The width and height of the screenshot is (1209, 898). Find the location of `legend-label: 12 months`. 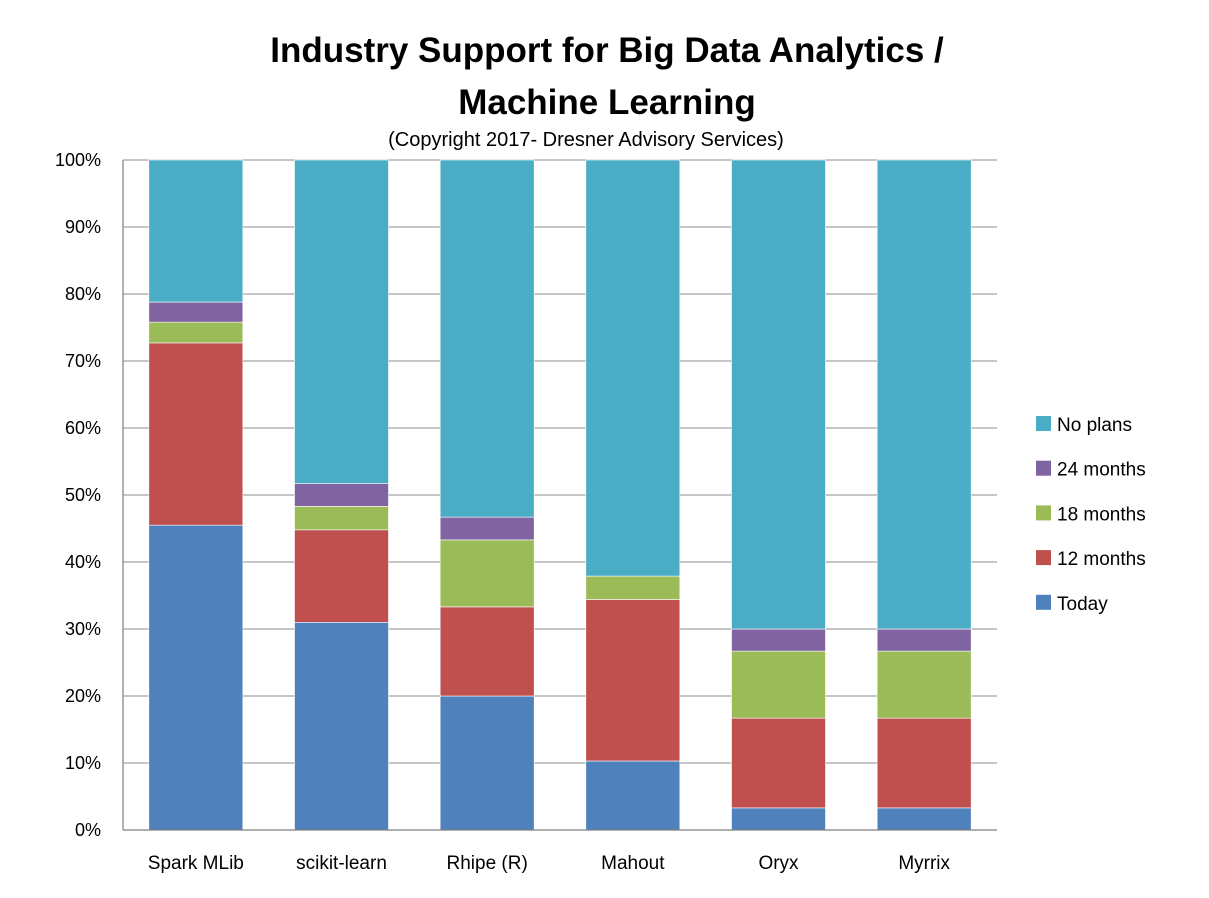

legend-label: 12 months is located at coordinates (1101, 559).